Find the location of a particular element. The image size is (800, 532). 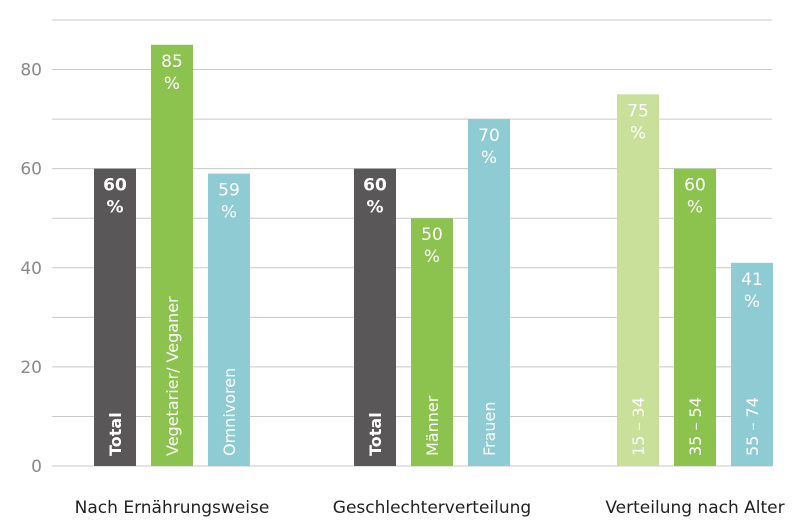

bar-value-label: 41 is located at coordinates (752, 280).